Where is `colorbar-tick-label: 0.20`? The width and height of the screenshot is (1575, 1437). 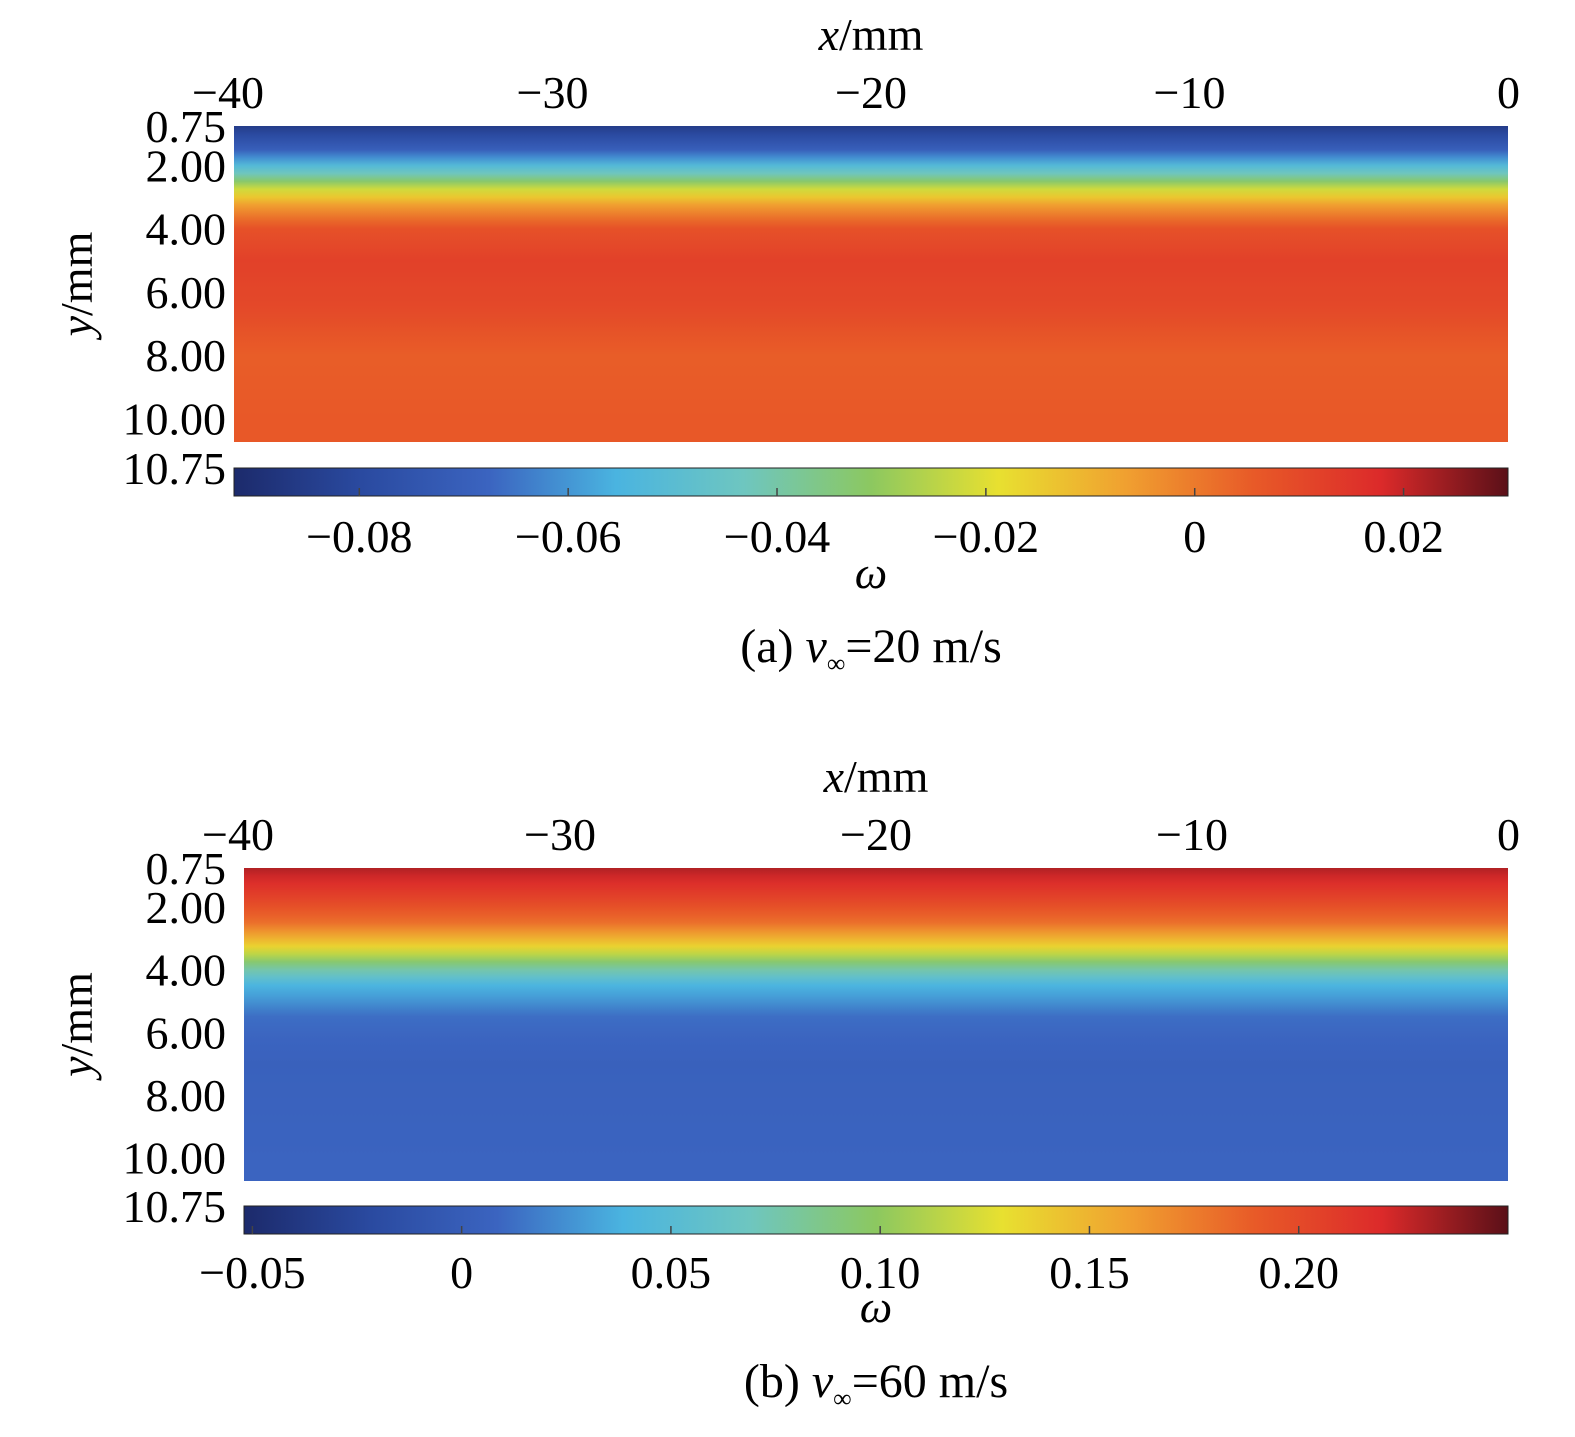
colorbar-tick-label: 0.20 is located at coordinates (1298, 1272).